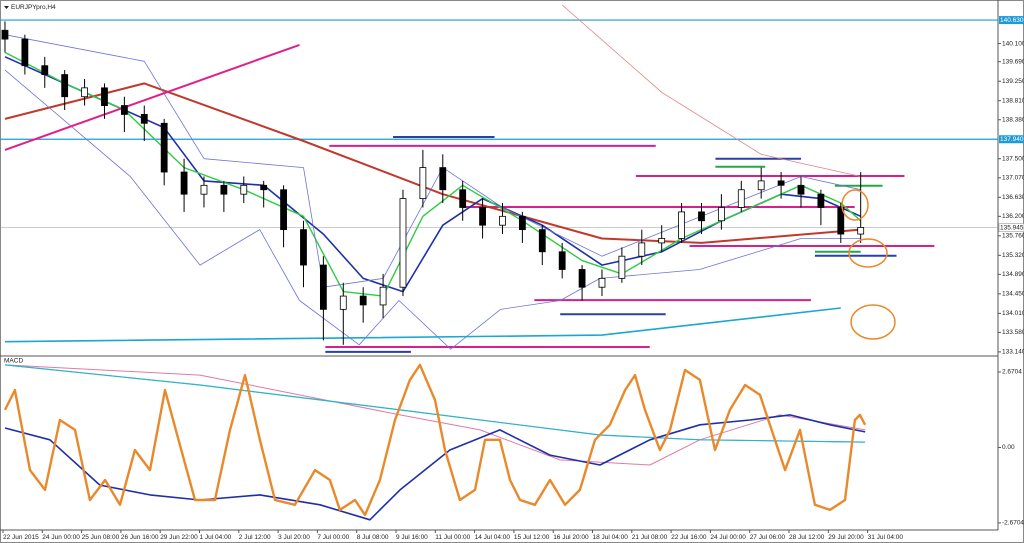 This screenshot has height=543, width=1024. I want to click on time-label: 2 Jul 12:00, so click(255, 537).